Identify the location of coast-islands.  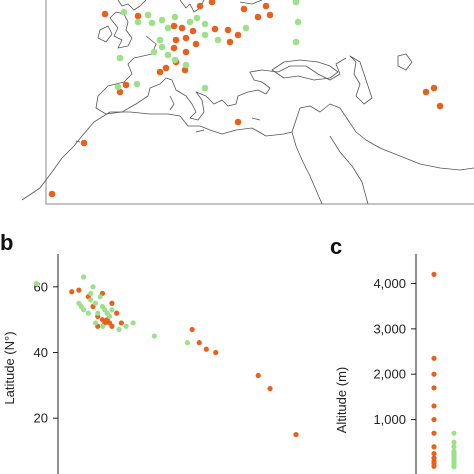
(168, 119).